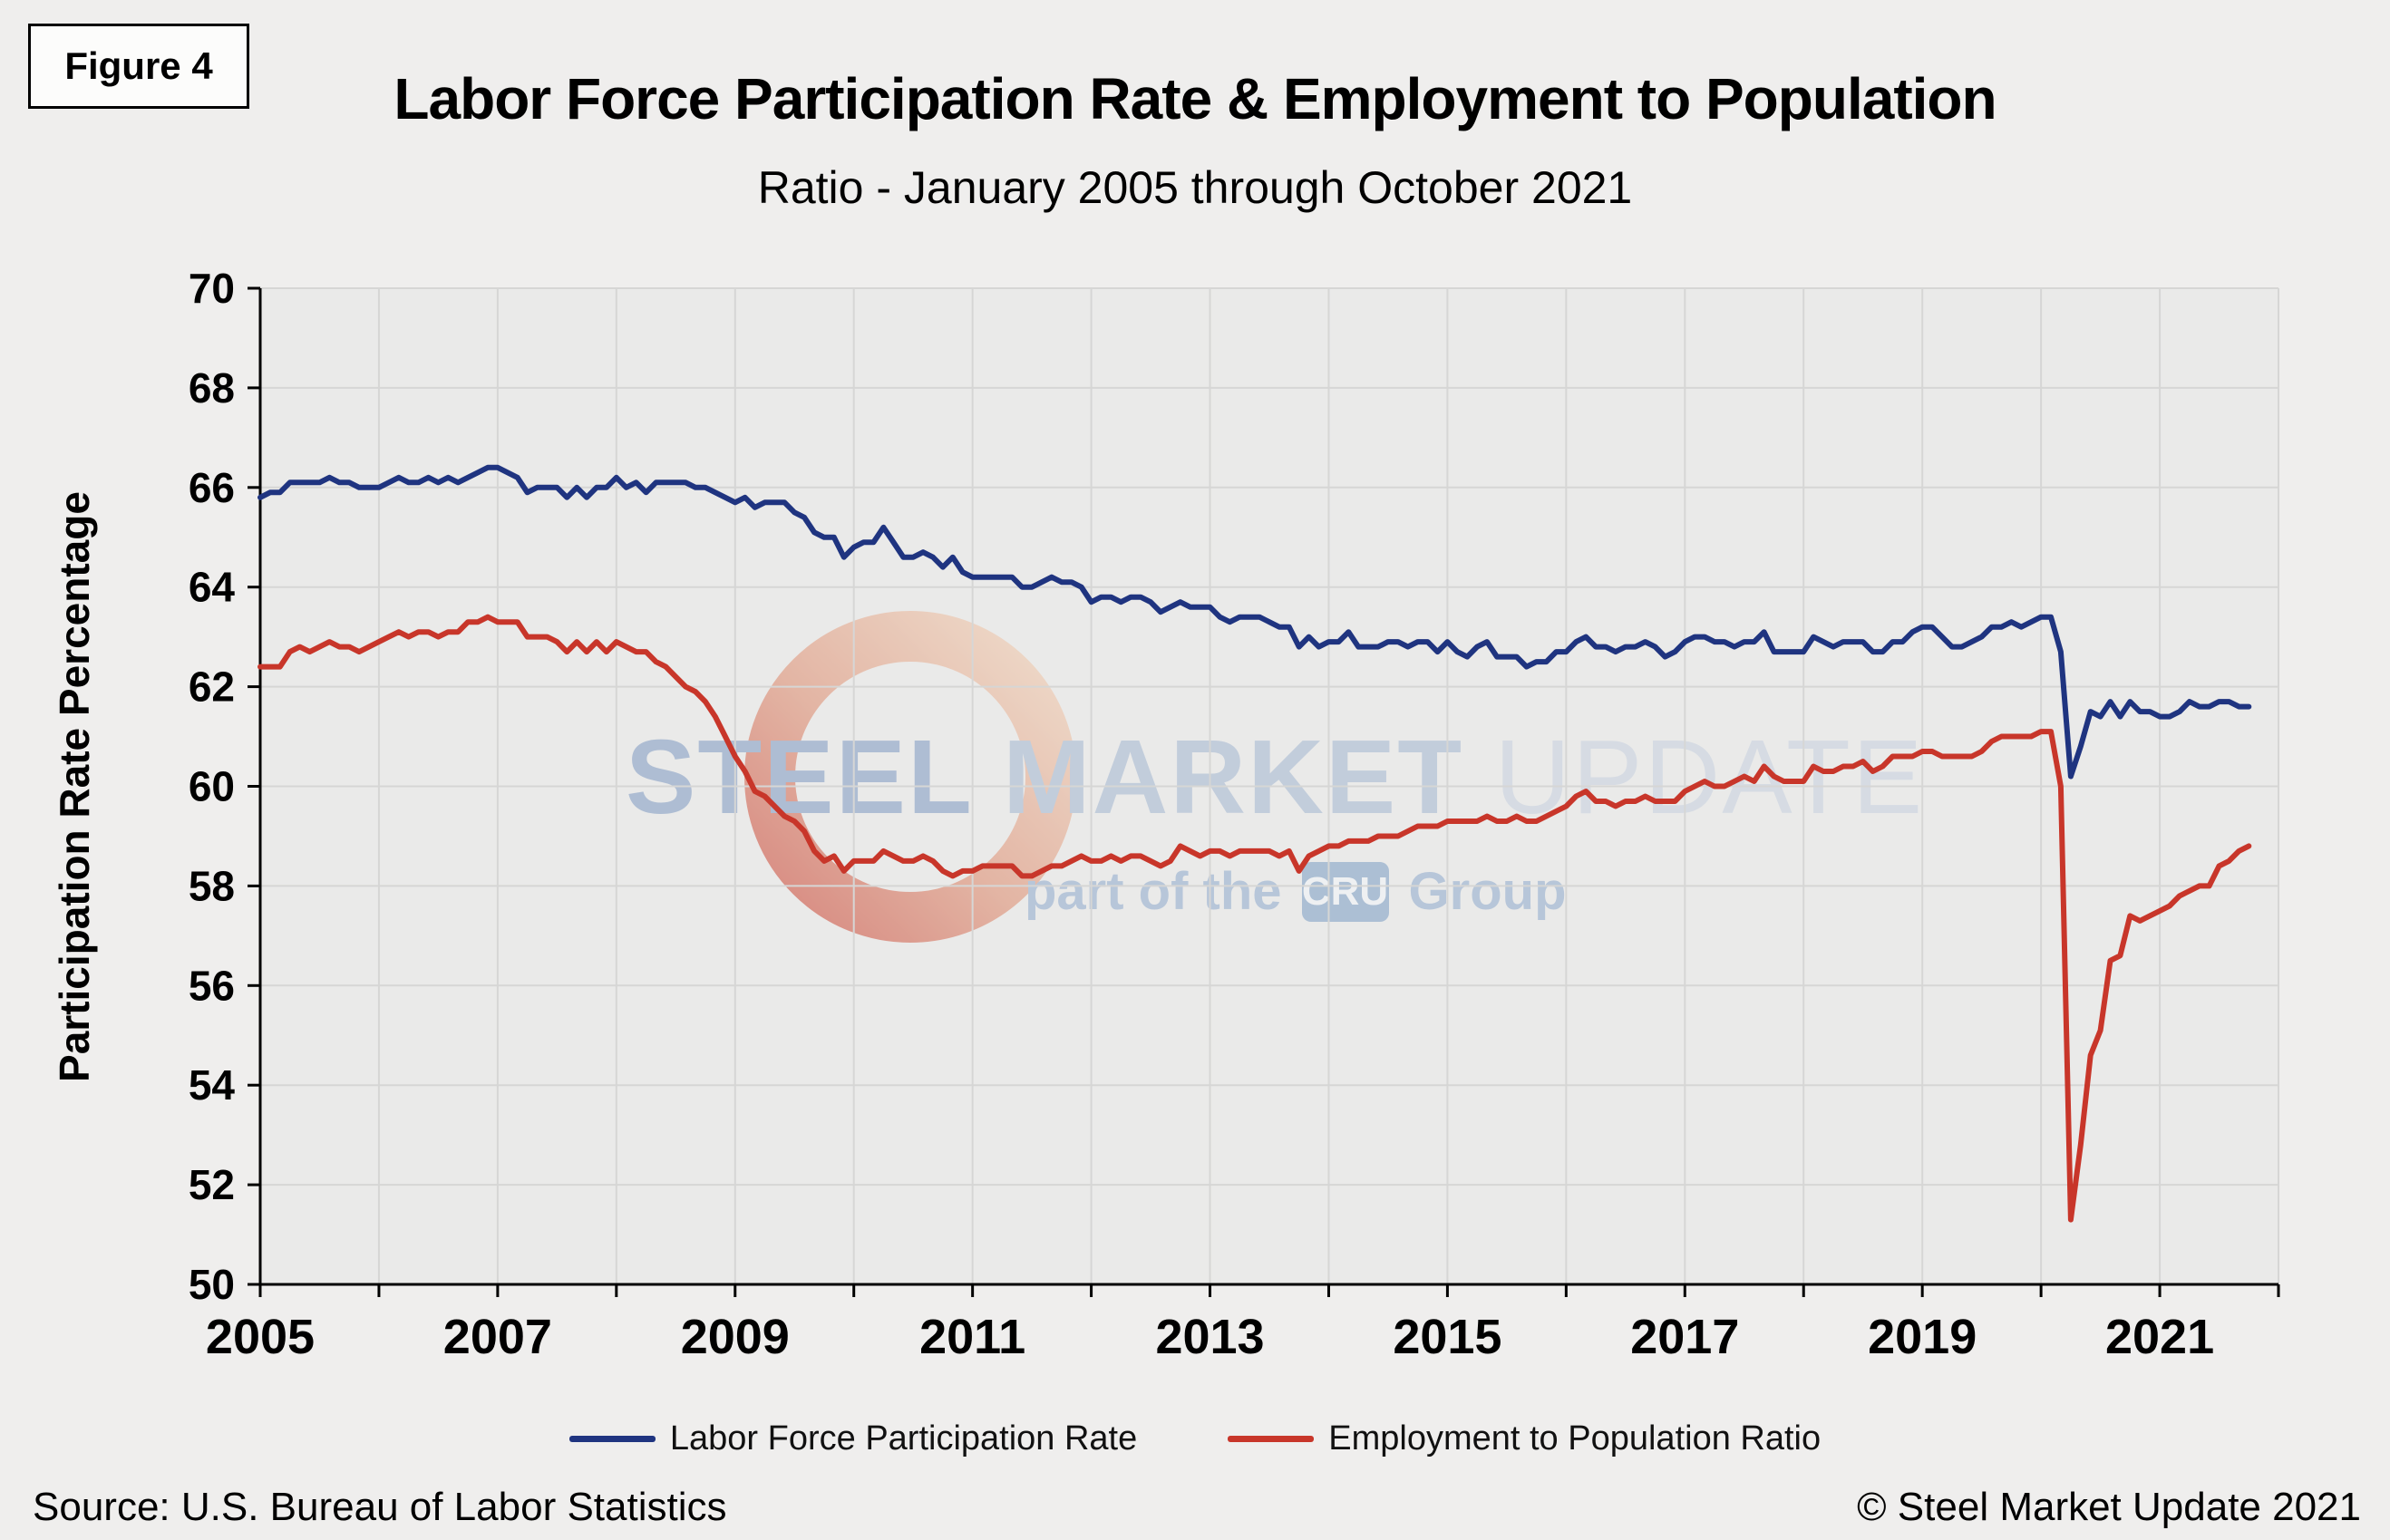  What do you see at coordinates (1209, 1337) in the screenshot?
I see `svg-text: 2013` at bounding box center [1209, 1337].